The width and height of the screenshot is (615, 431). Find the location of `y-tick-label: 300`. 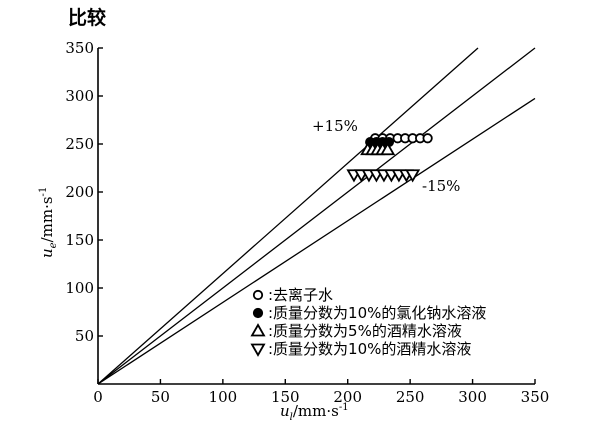

y-tick-label: 300 is located at coordinates (79, 96).